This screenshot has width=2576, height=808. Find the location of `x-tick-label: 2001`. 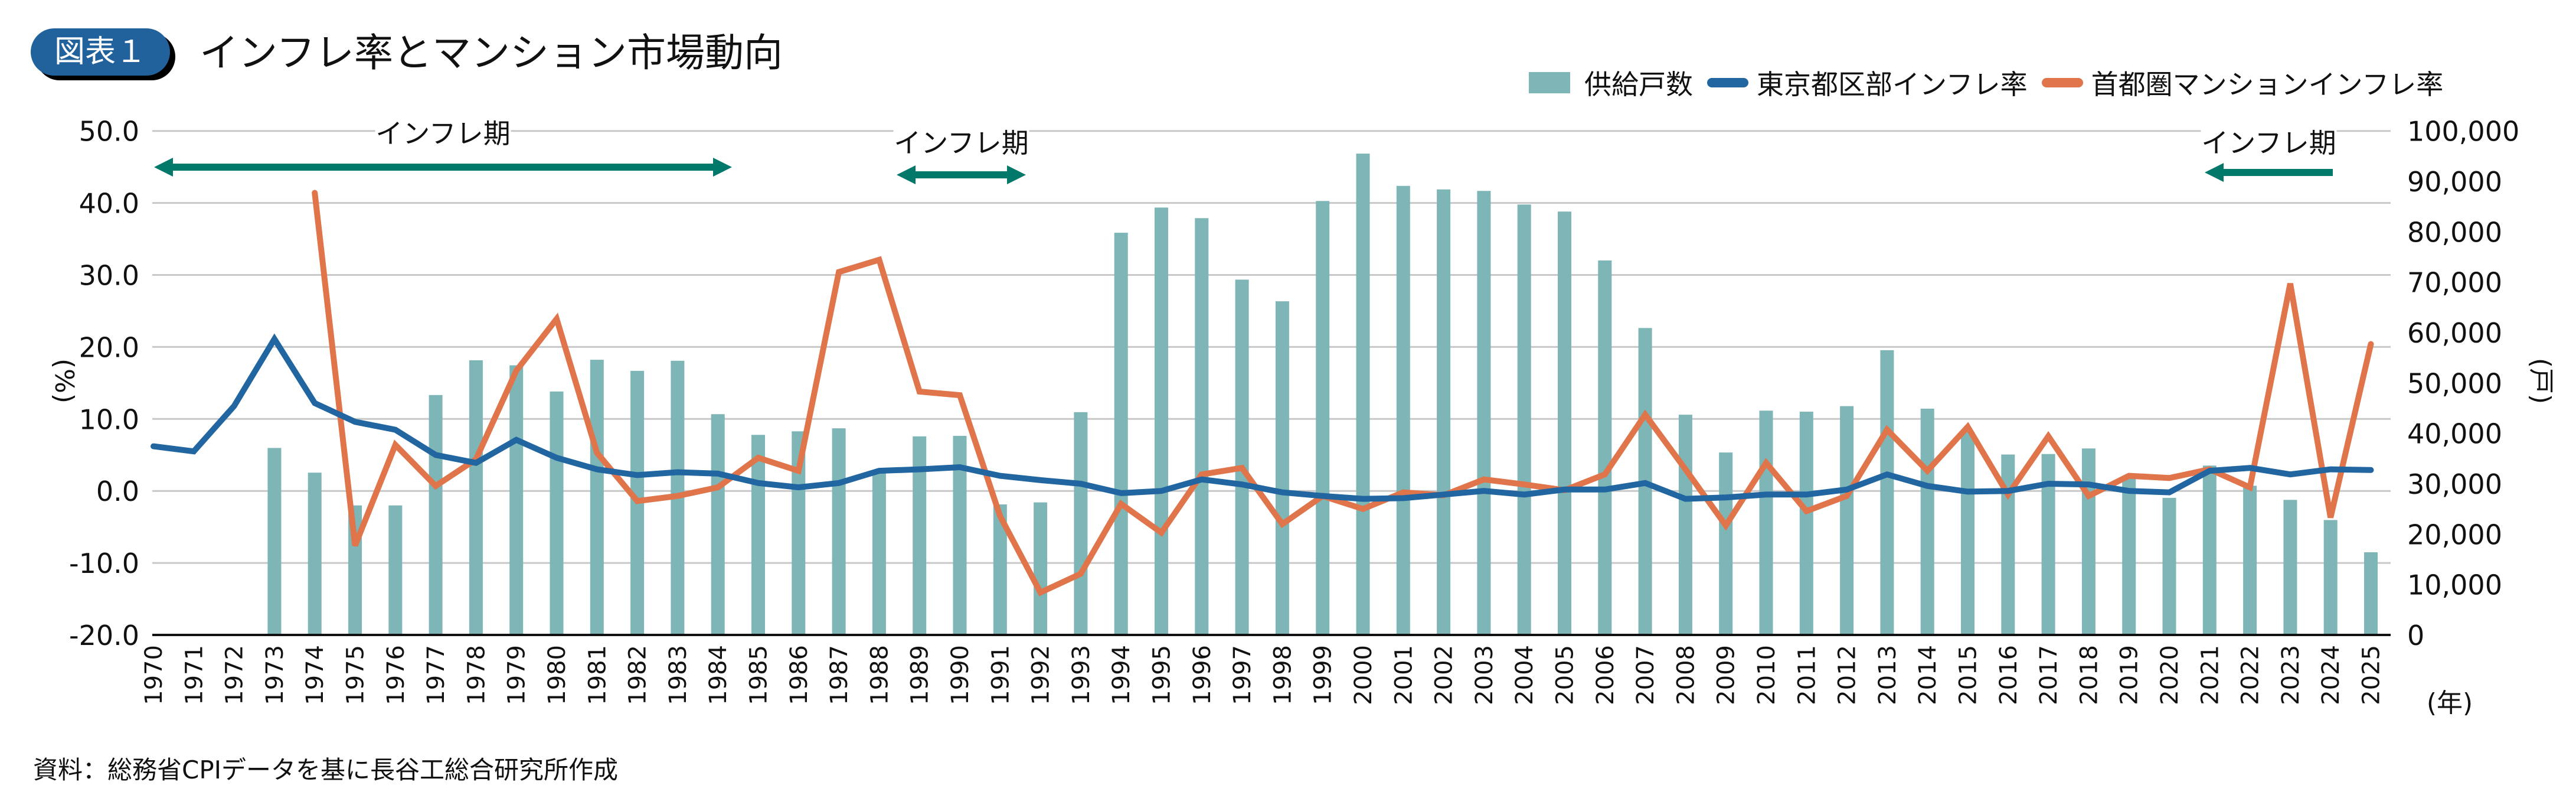

x-tick-label: 2001 is located at coordinates (1403, 675).